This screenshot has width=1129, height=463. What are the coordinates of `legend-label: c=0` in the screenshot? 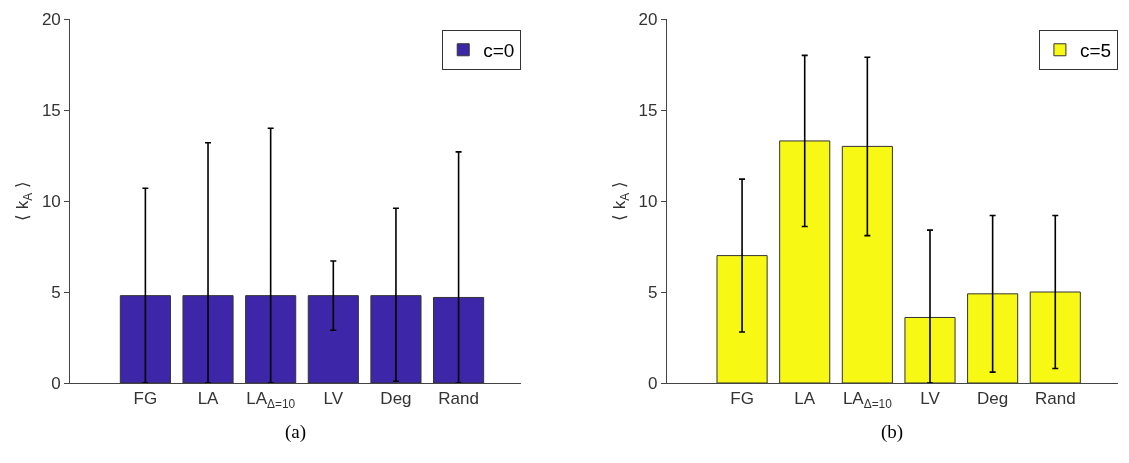 It's located at (499, 51).